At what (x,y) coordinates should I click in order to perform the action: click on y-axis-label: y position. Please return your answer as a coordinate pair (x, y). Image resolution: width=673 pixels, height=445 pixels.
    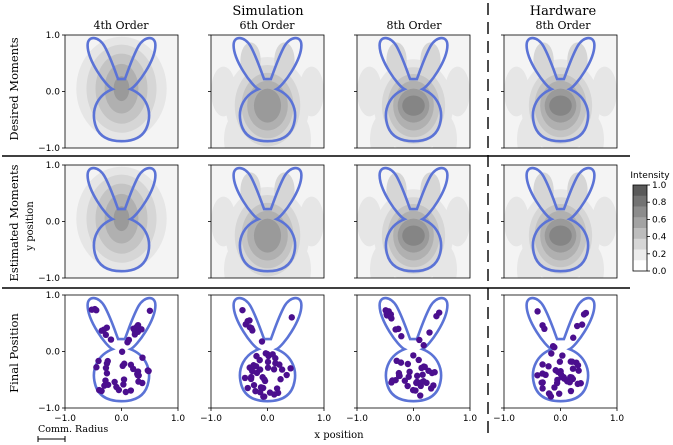
    Looking at the image, I should click on (30, 226).